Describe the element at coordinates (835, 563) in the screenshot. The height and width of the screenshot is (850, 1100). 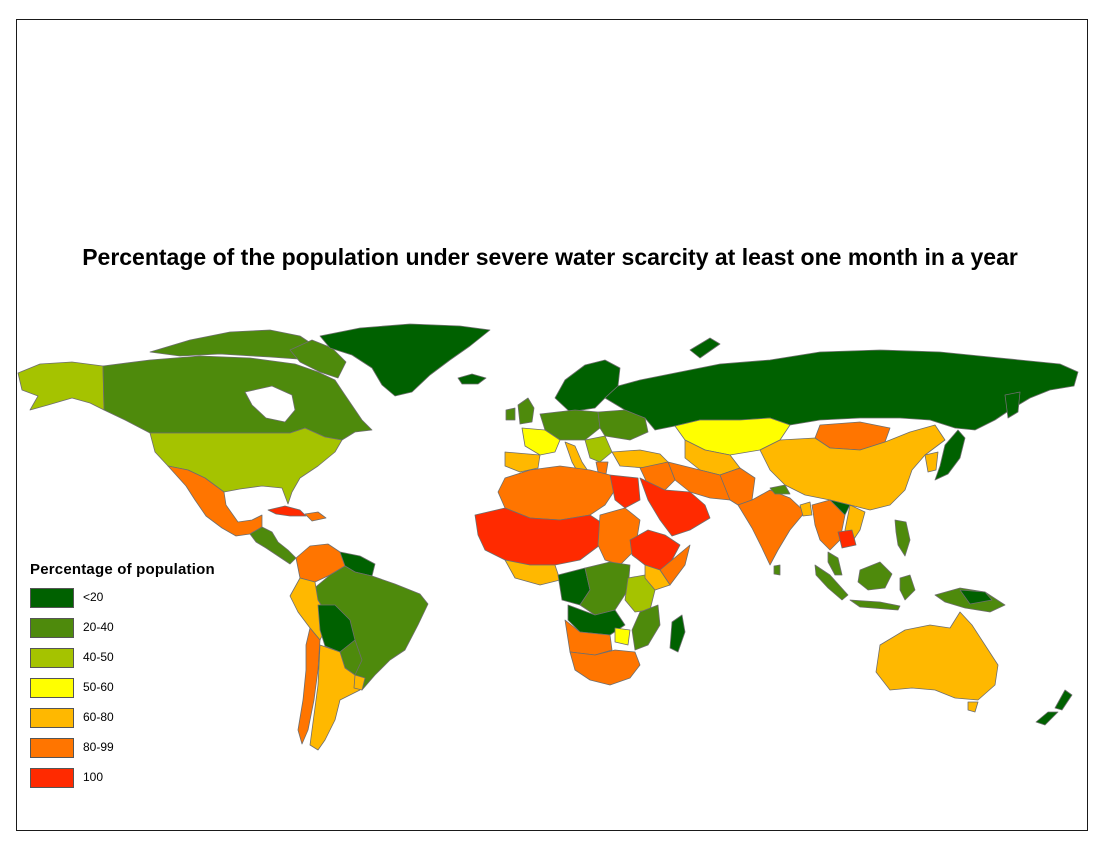
I see `region-malay-peninsula` at that location.